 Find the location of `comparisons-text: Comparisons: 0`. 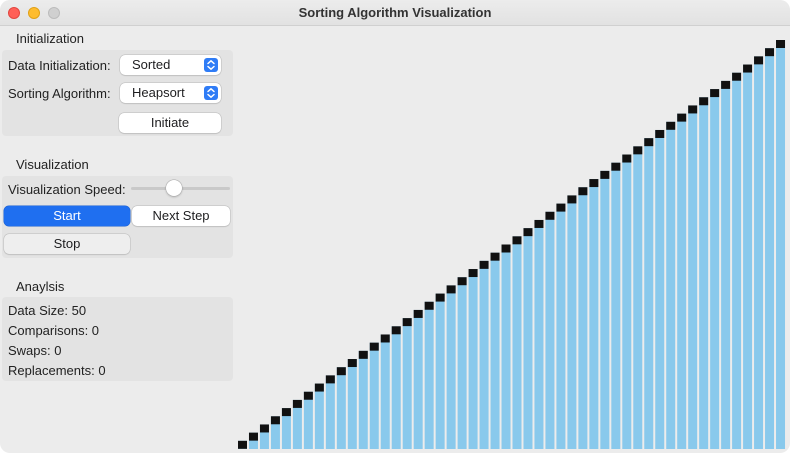

comparisons-text: Comparisons: 0 is located at coordinates (54, 330).